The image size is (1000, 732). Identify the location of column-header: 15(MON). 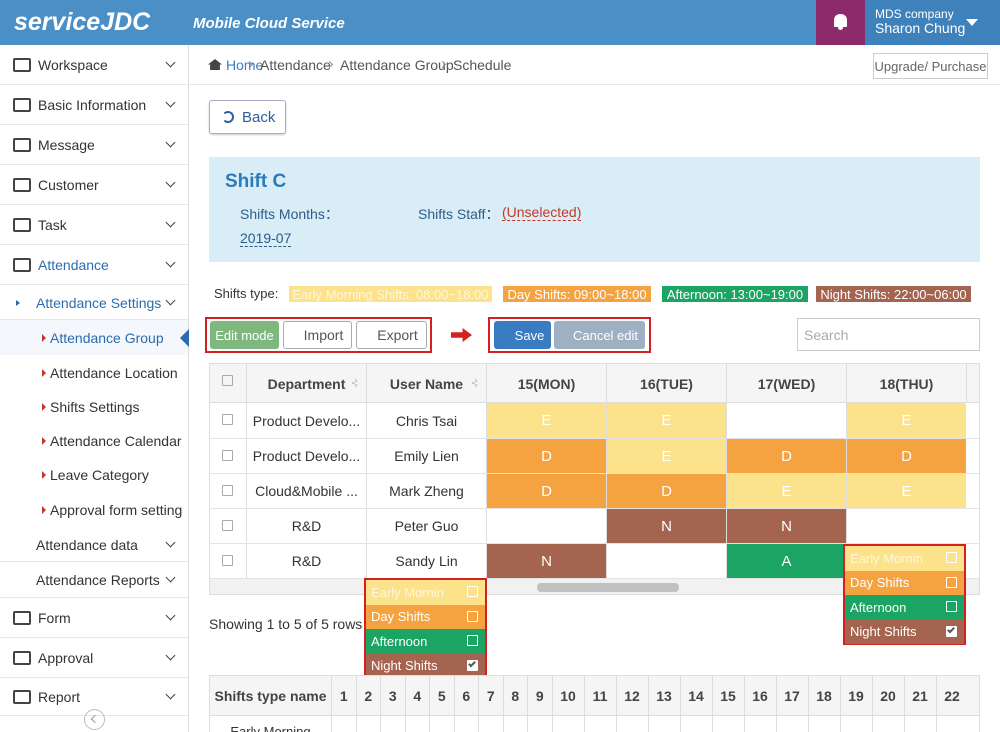
(546, 383).